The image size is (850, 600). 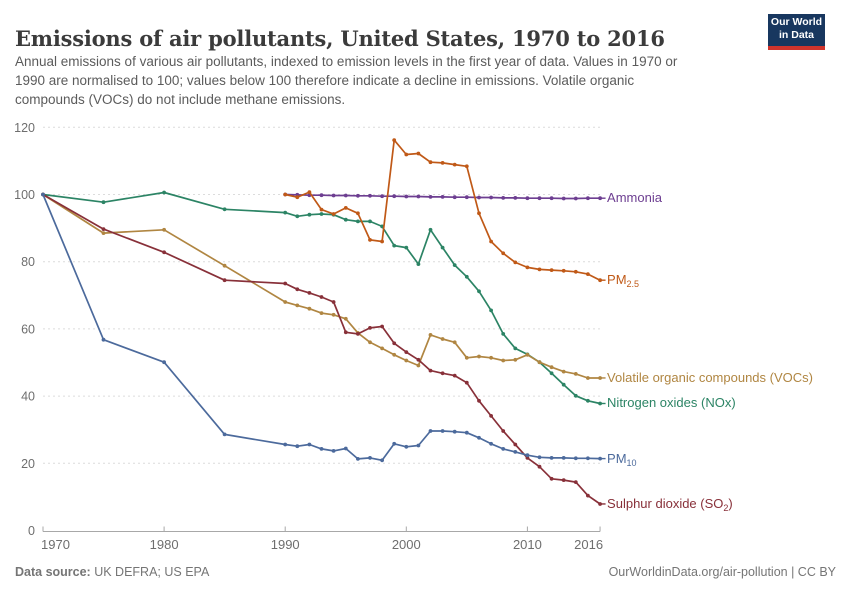 I want to click on point-voc-2001, so click(x=418, y=365).